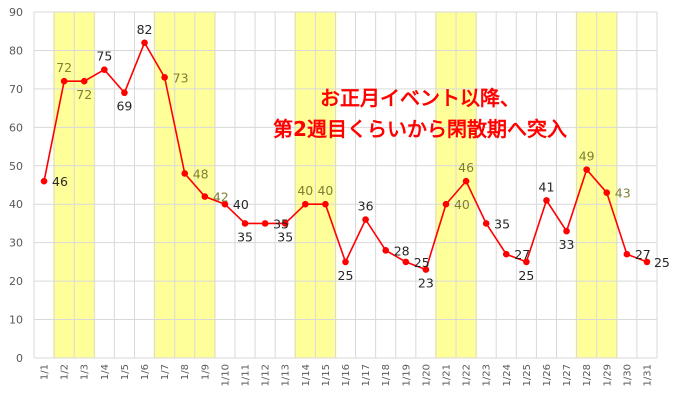 This screenshot has height=406, width=681. What do you see at coordinates (181, 77) in the screenshot?
I see `data-label: 73` at bounding box center [181, 77].